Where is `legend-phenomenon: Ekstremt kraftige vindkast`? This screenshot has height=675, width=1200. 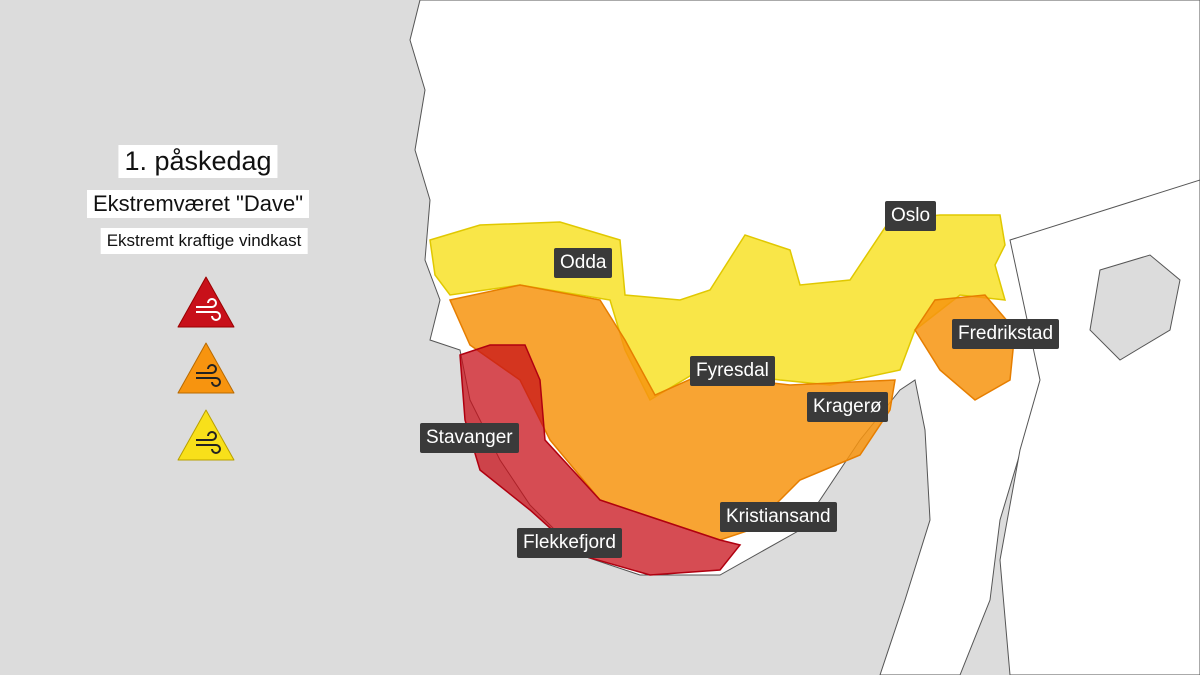 legend-phenomenon: Ekstremt kraftige vindkast is located at coordinates (204, 241).